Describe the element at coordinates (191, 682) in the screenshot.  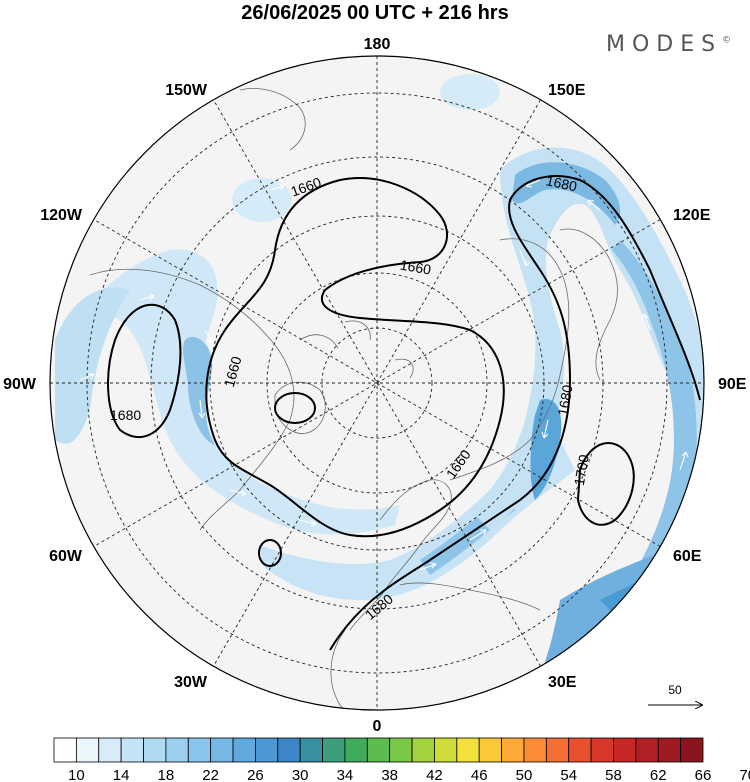
I see `longitude-label-30w: 30W` at that location.